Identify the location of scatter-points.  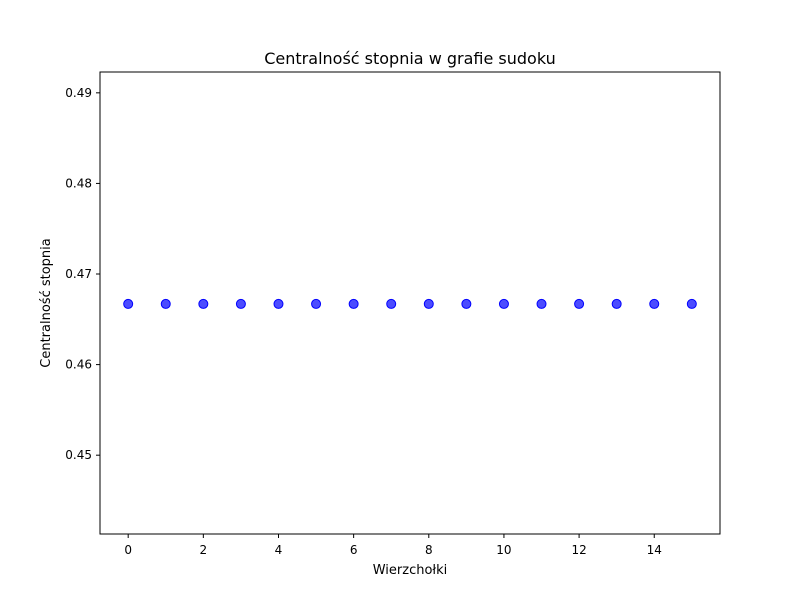
(410, 303).